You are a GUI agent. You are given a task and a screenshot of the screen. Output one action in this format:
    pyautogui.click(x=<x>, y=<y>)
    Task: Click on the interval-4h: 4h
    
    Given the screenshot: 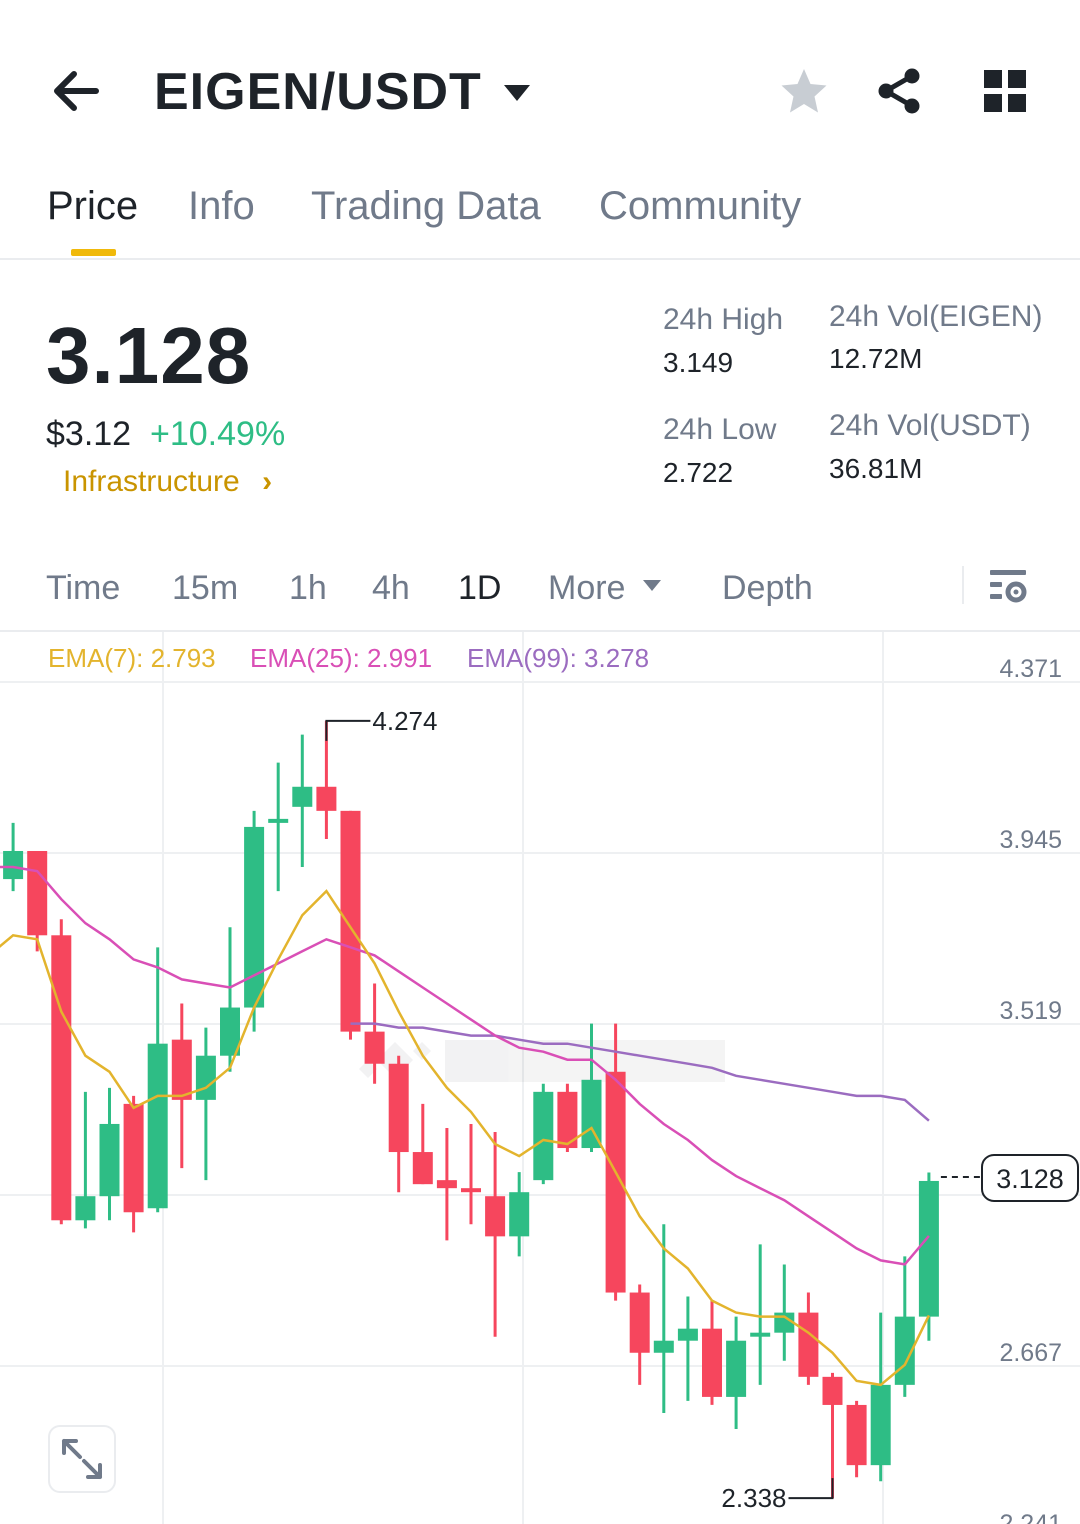 What is the action you would take?
    pyautogui.click(x=391, y=588)
    